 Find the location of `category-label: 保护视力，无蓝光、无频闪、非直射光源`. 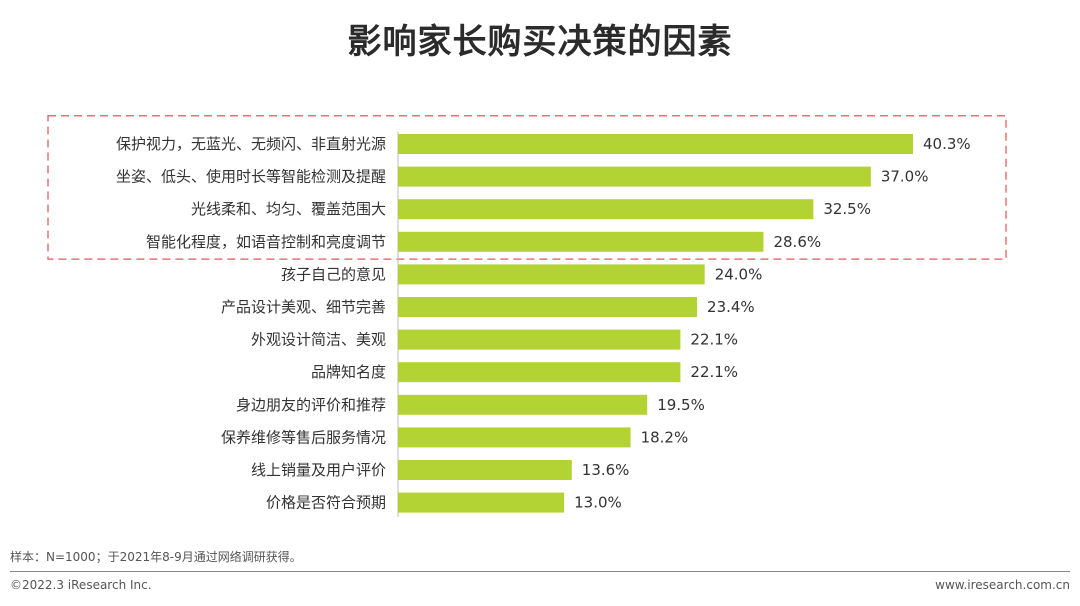

category-label: 保护视力，无蓝光、无频闪、非直射光源 is located at coordinates (251, 144).